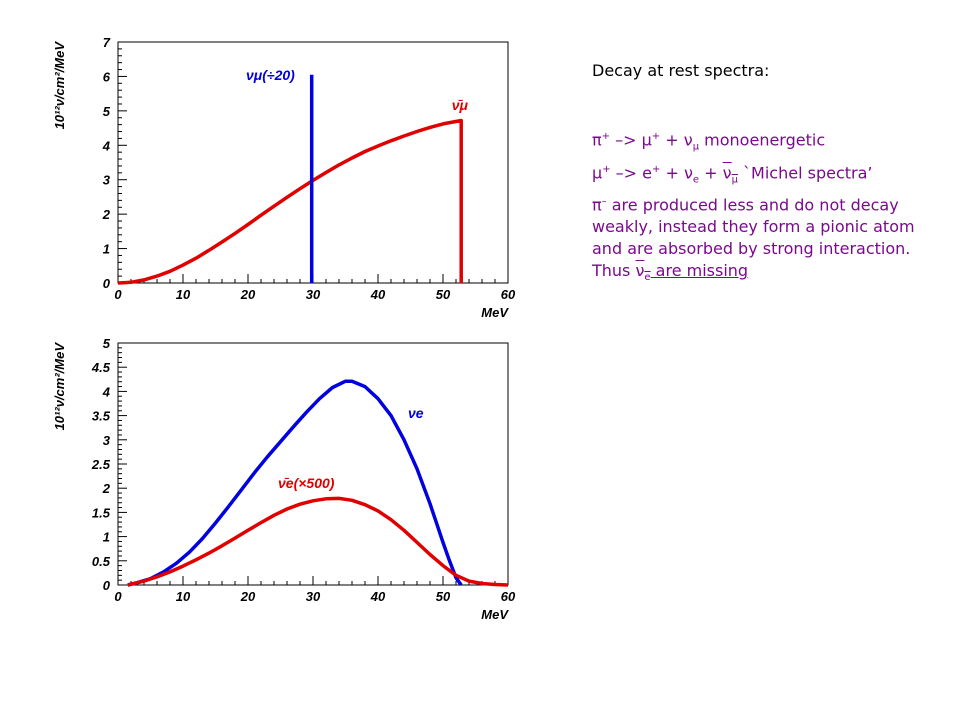  I want to click on nu-mu-sub: μ, so click(696, 147).